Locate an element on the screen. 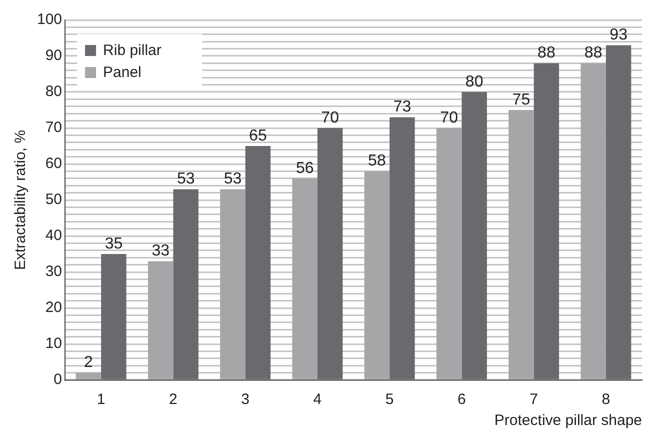  y-tick-label: 60 is located at coordinates (53, 163).